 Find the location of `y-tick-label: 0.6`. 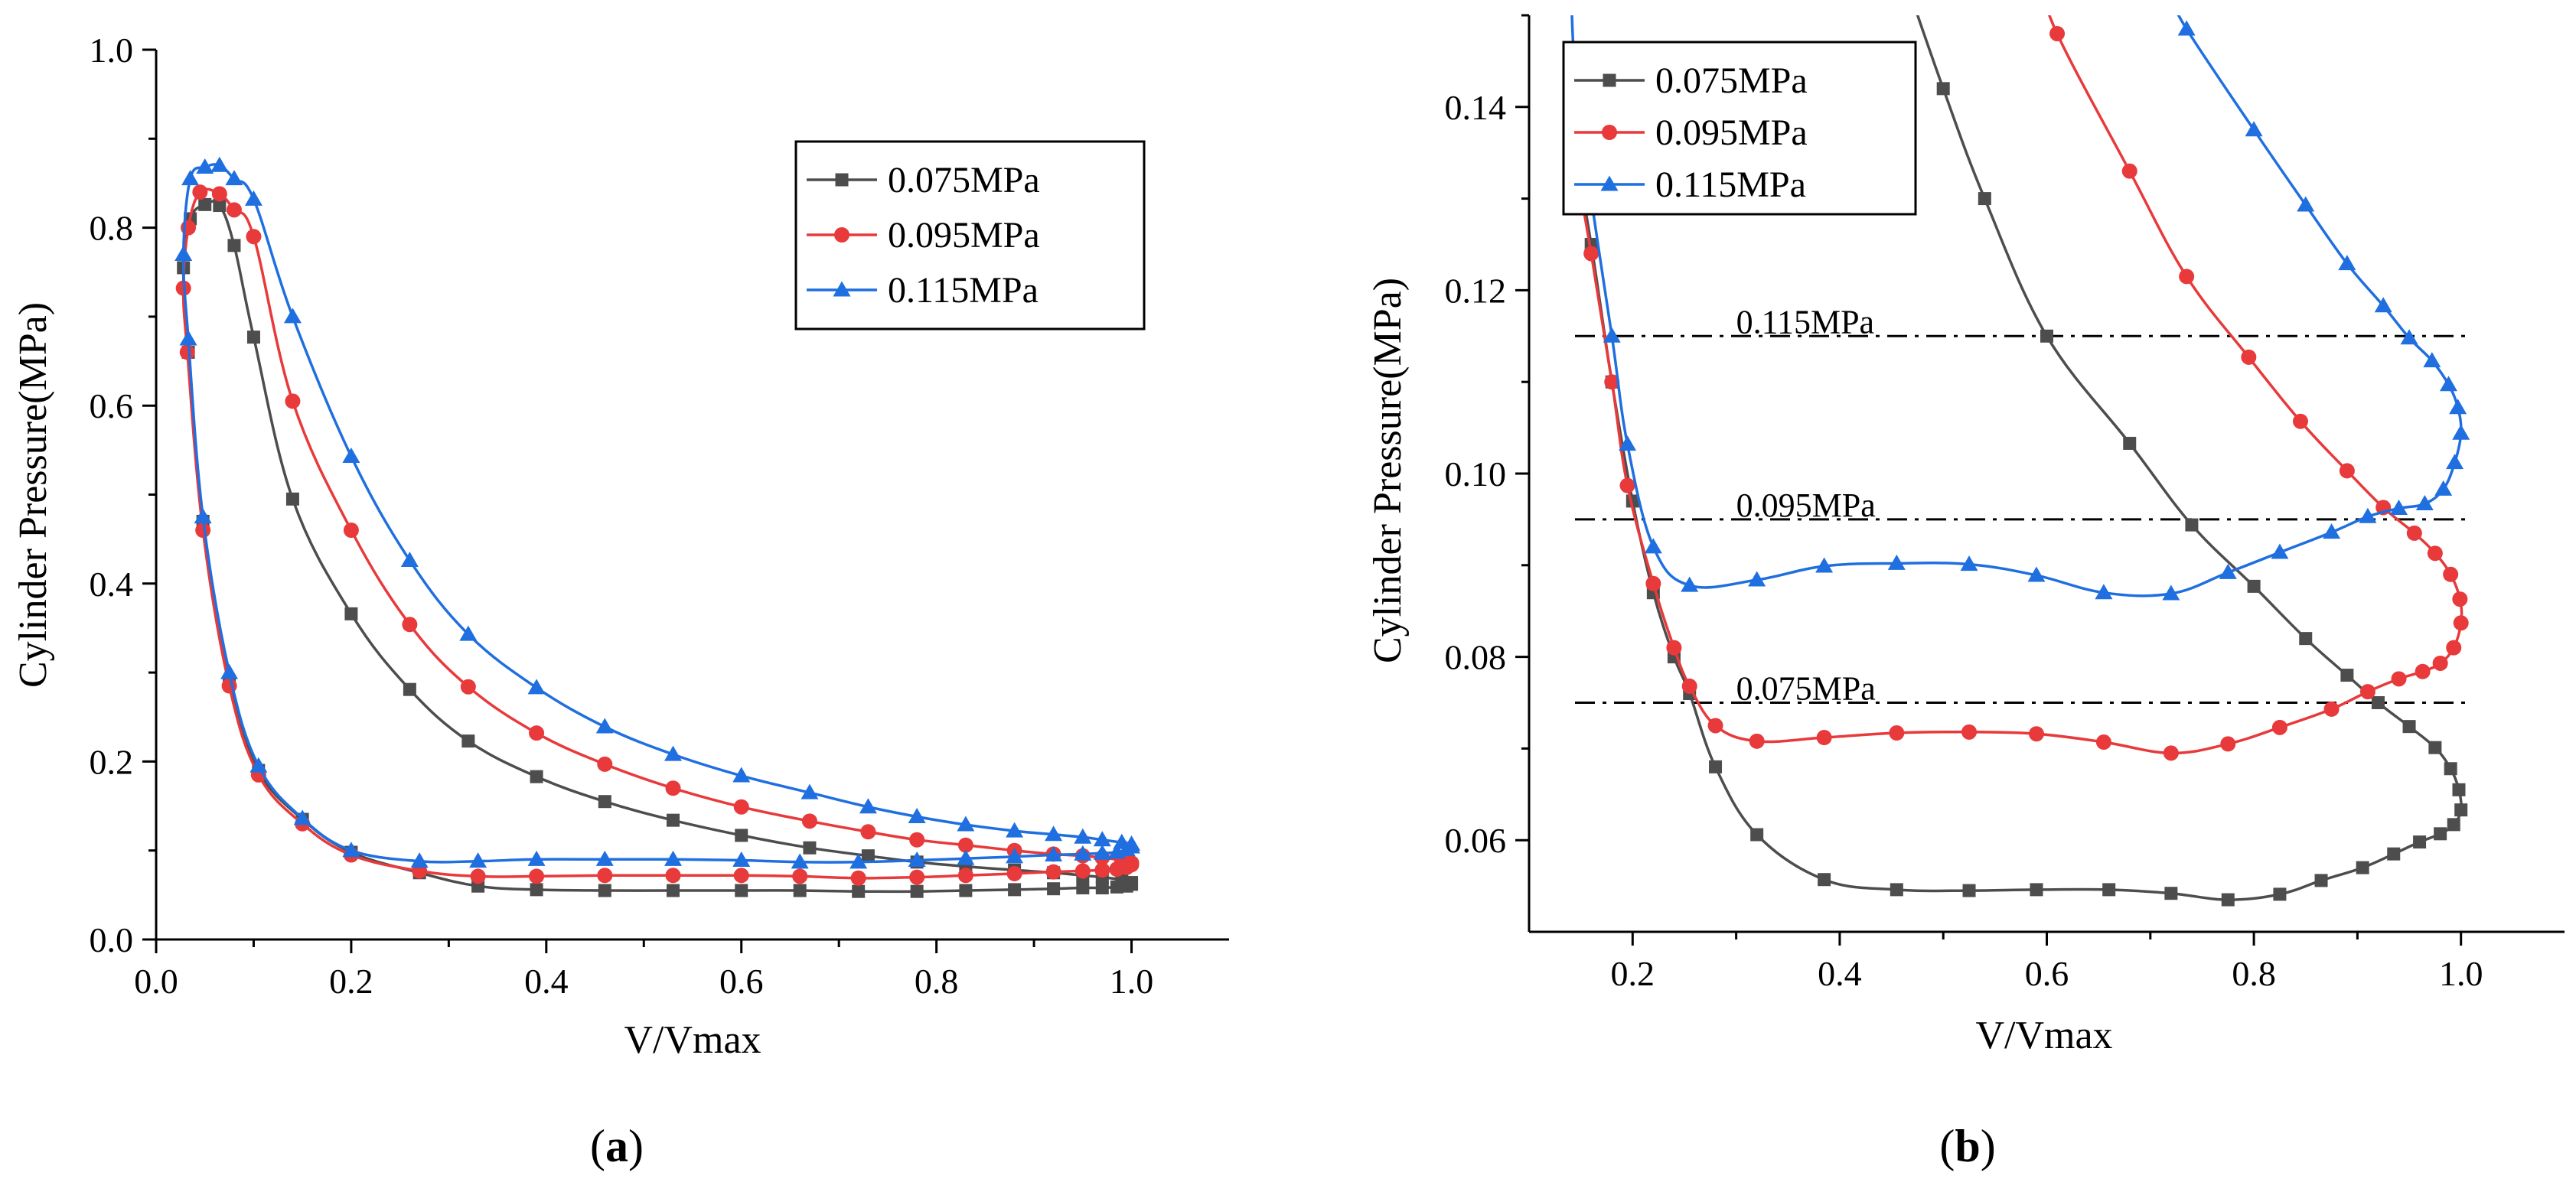

y-tick-label: 0.6 is located at coordinates (112, 406).